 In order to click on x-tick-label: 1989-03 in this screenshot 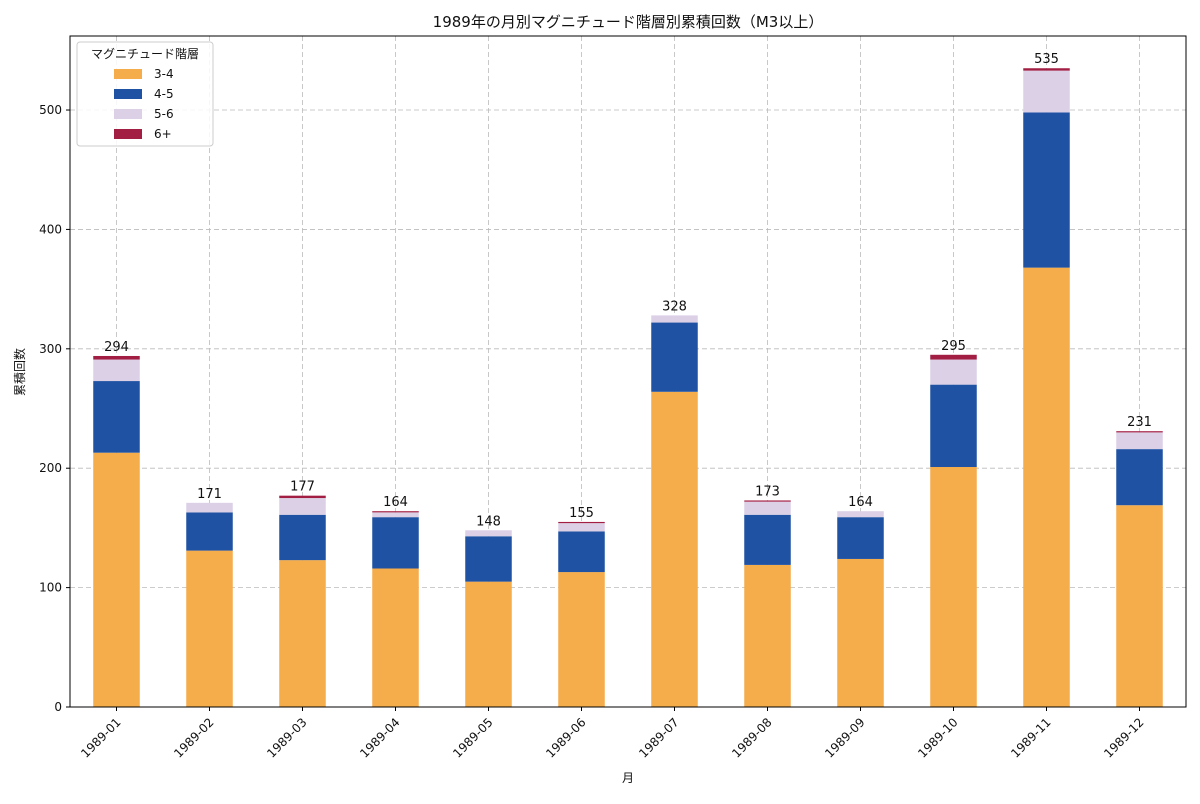, I will do `click(286, 737)`.